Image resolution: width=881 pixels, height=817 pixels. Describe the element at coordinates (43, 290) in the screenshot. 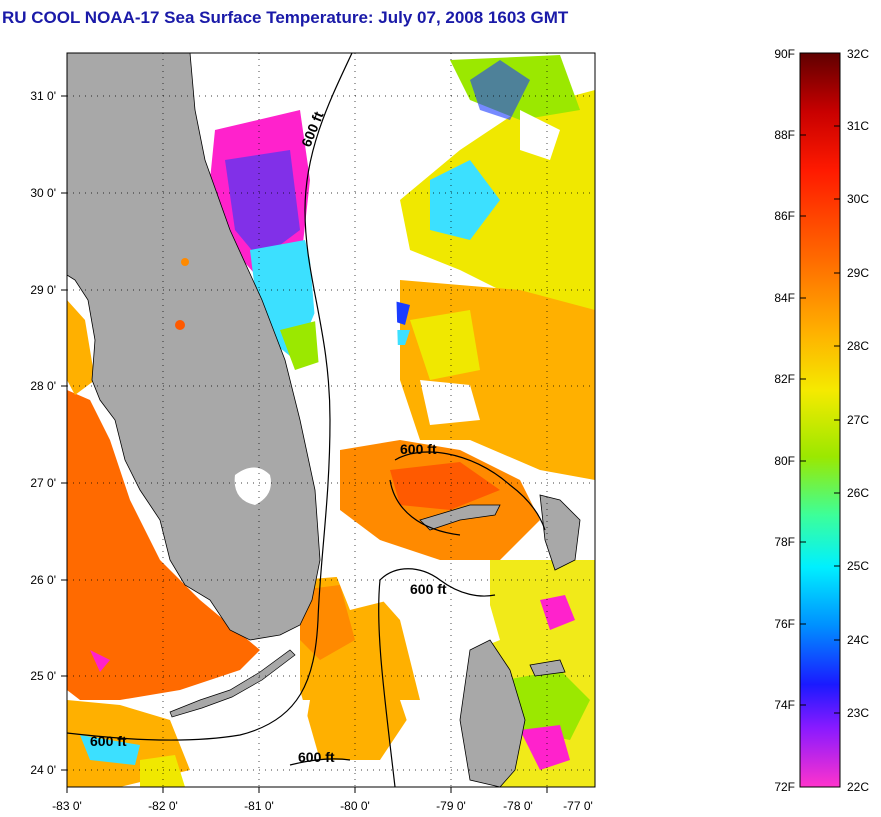

I see `lat-tick-label: 29 0'` at that location.